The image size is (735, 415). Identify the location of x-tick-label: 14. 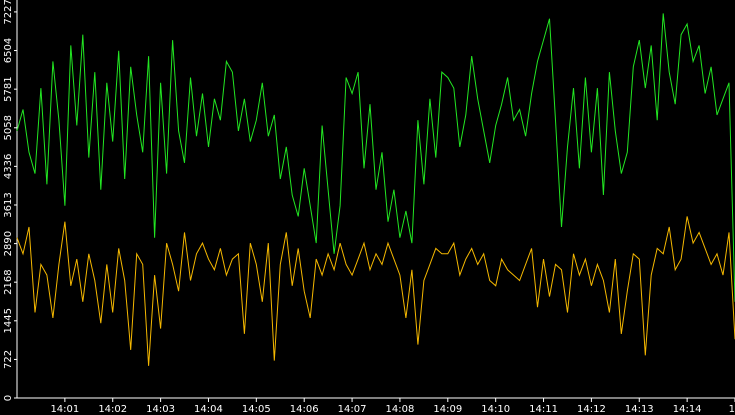
(732, 409).